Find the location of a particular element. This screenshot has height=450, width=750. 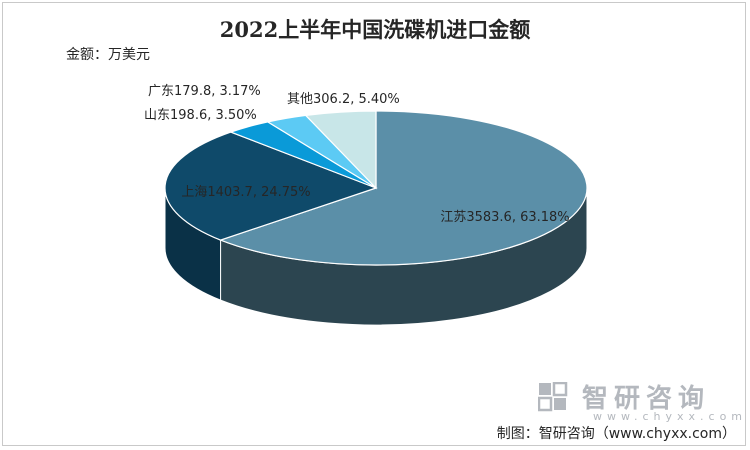

logo-icon is located at coordinates (553, 397).